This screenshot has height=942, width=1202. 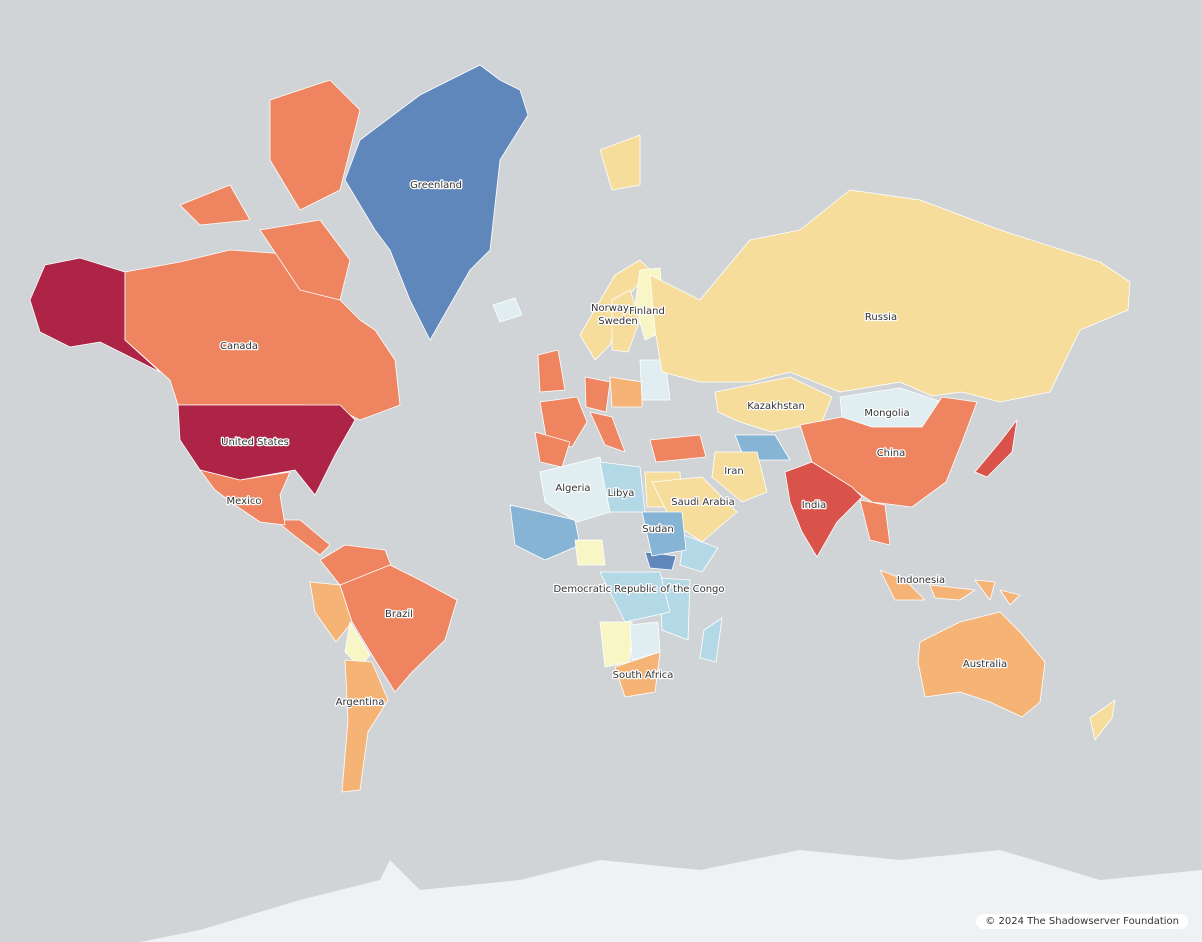 I want to click on country-label-algeria: Algeria, so click(x=572, y=488).